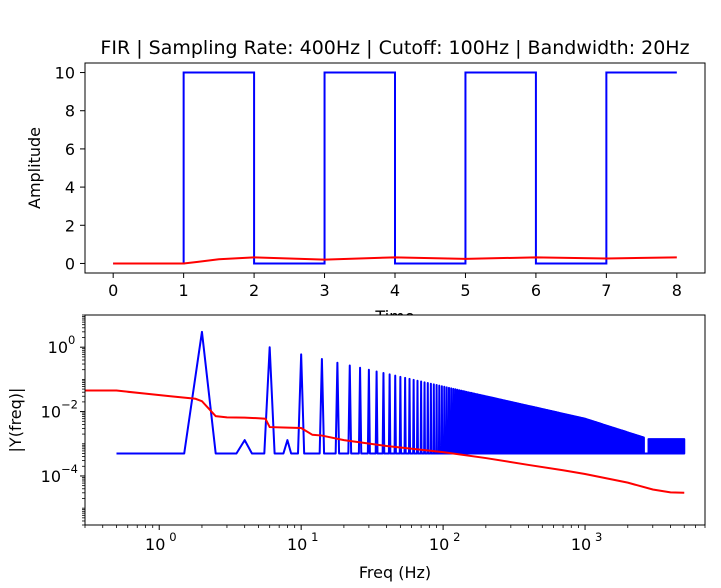  What do you see at coordinates (15, 420) in the screenshot?
I see `freq-ylabel: |Y(freq)|` at bounding box center [15, 420].